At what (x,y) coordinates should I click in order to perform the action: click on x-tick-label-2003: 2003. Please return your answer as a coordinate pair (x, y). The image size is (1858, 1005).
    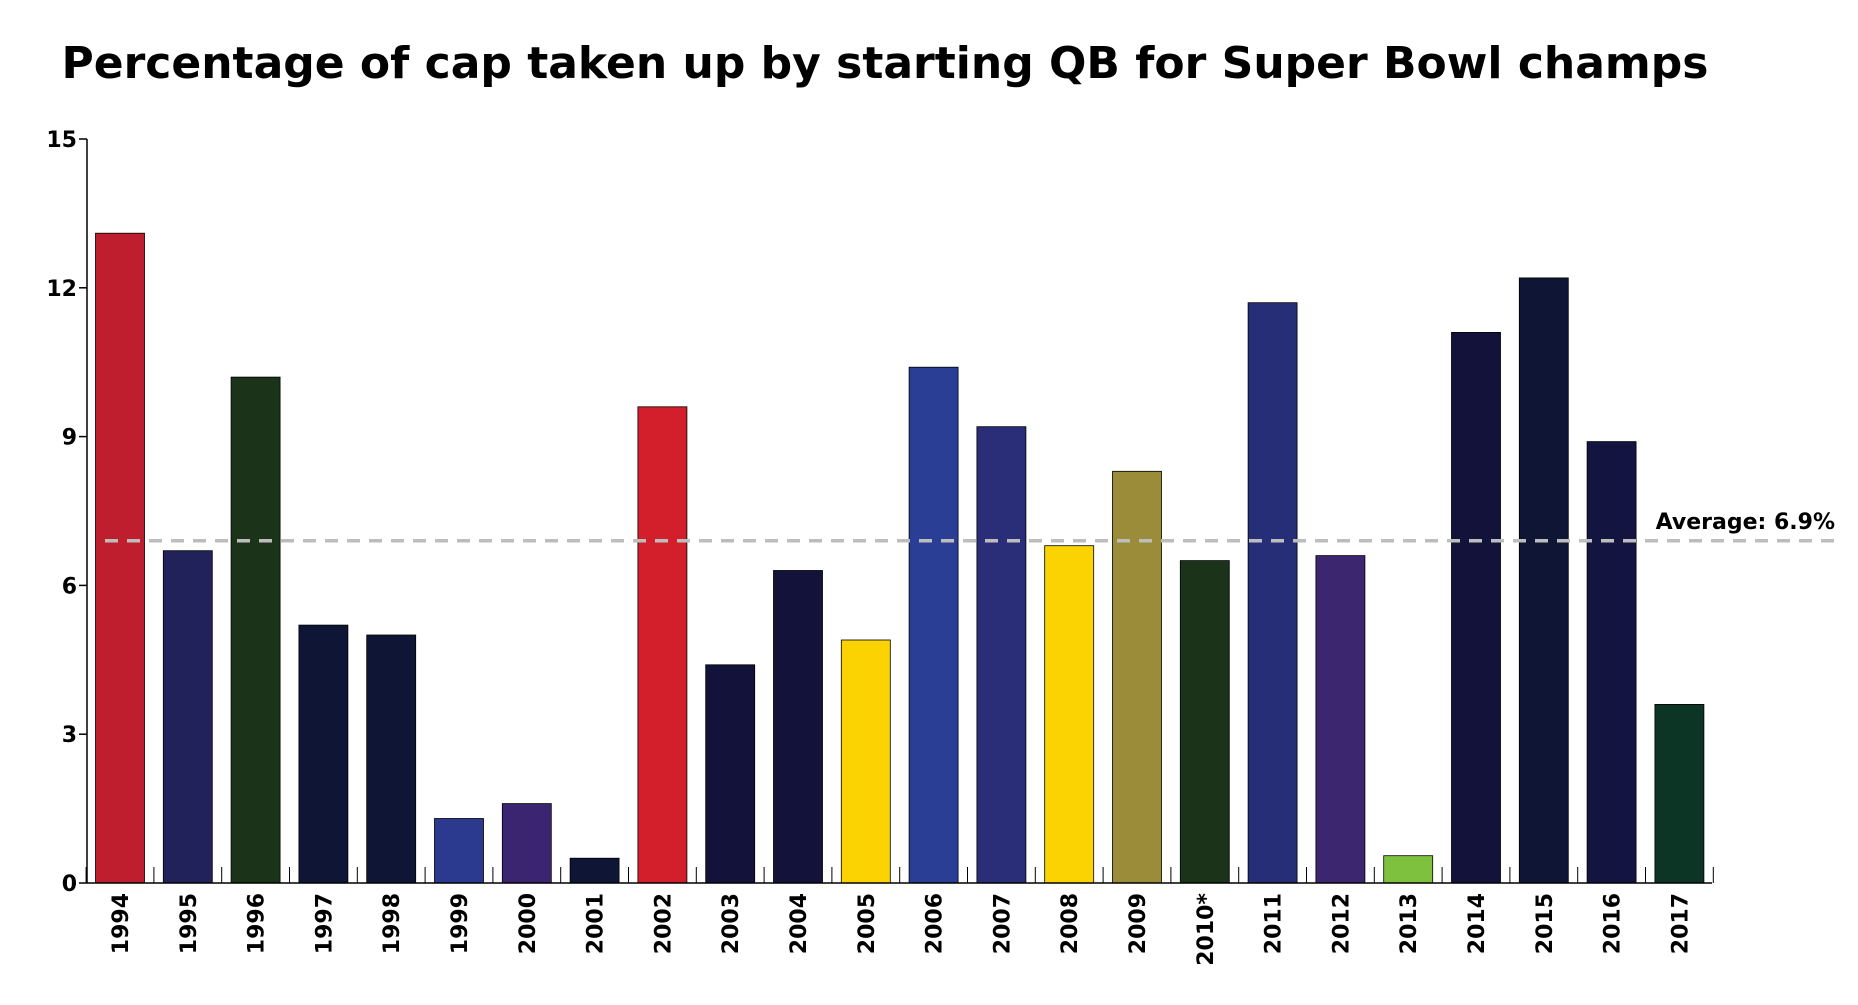
    Looking at the image, I should click on (731, 923).